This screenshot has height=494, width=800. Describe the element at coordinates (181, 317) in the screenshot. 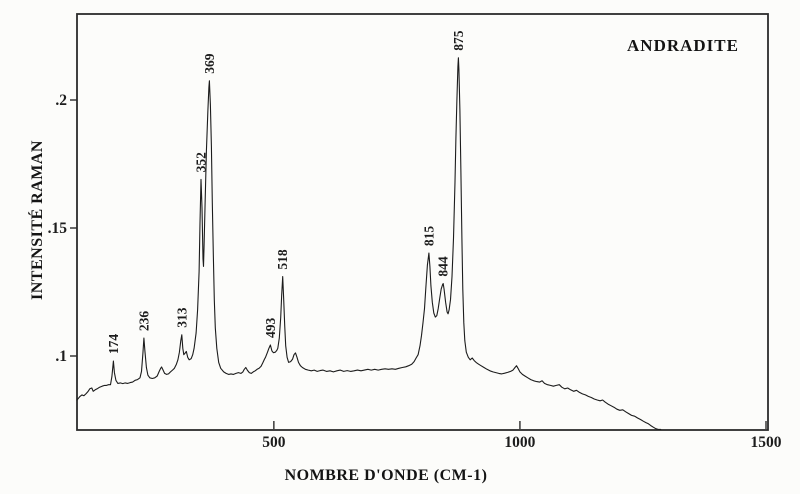

I see `peak-label-313: 313` at that location.